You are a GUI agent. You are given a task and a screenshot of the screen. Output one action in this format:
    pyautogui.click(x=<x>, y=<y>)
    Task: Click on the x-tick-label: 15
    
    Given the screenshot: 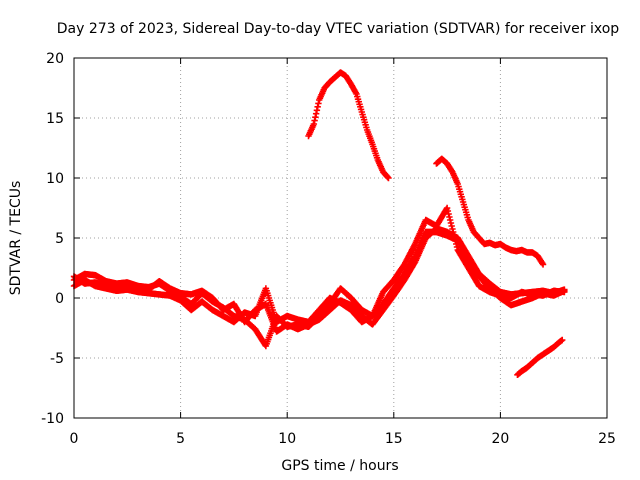 What is the action you would take?
    pyautogui.click(x=394, y=439)
    